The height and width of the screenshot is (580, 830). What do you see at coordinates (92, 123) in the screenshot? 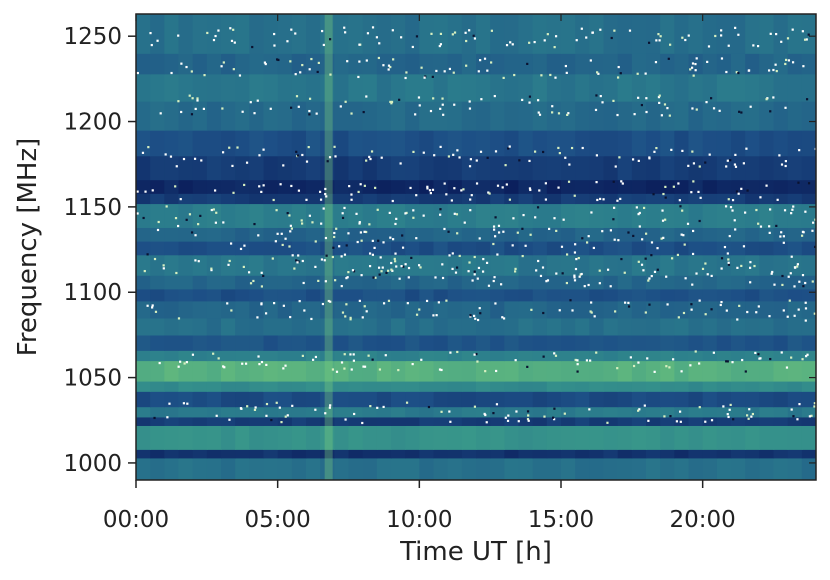
I see `y-tick-label: 1200` at bounding box center [92, 123].